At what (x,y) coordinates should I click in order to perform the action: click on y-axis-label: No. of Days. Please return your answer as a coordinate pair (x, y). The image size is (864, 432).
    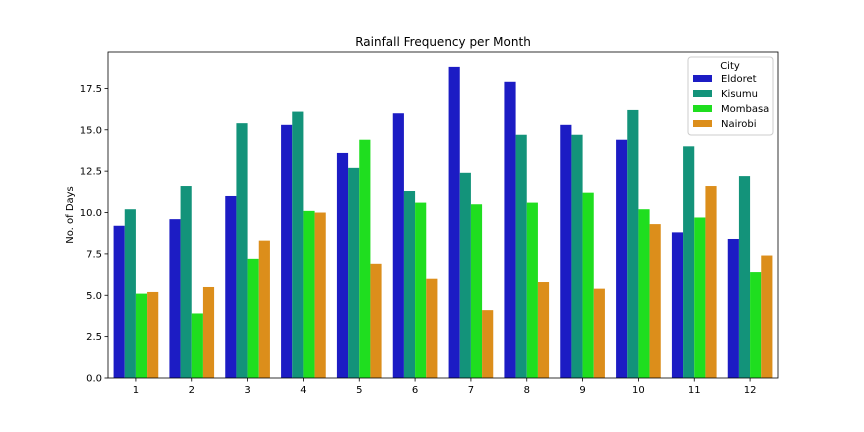
    Looking at the image, I should click on (70, 215).